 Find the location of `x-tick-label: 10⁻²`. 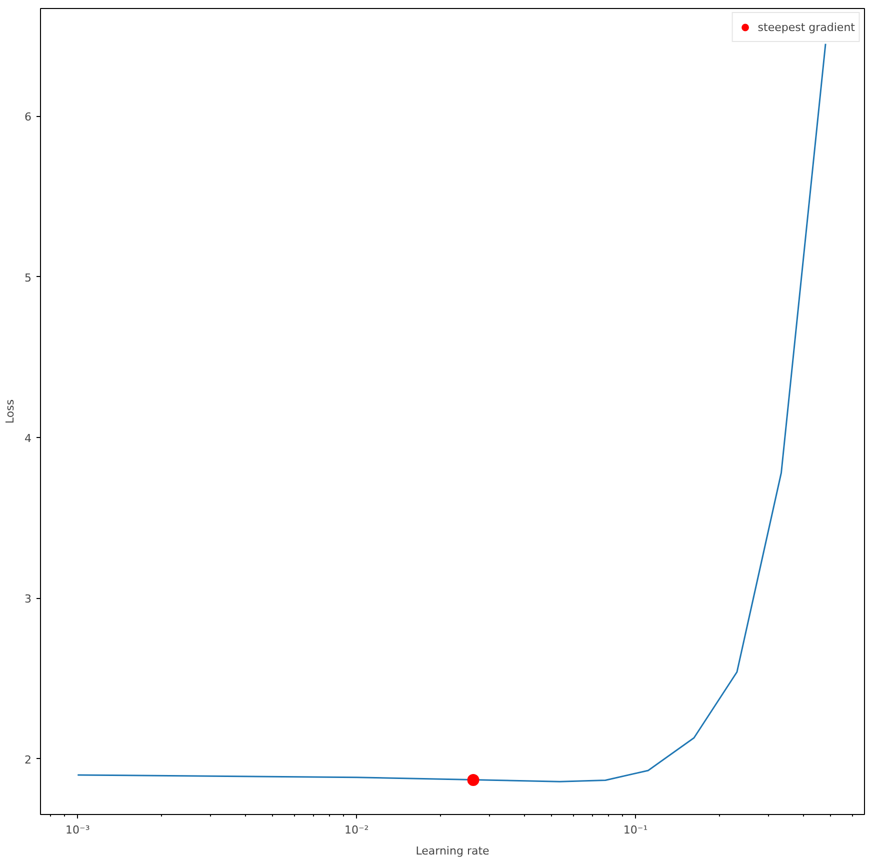

x-tick-label: 10⁻² is located at coordinates (356, 830).